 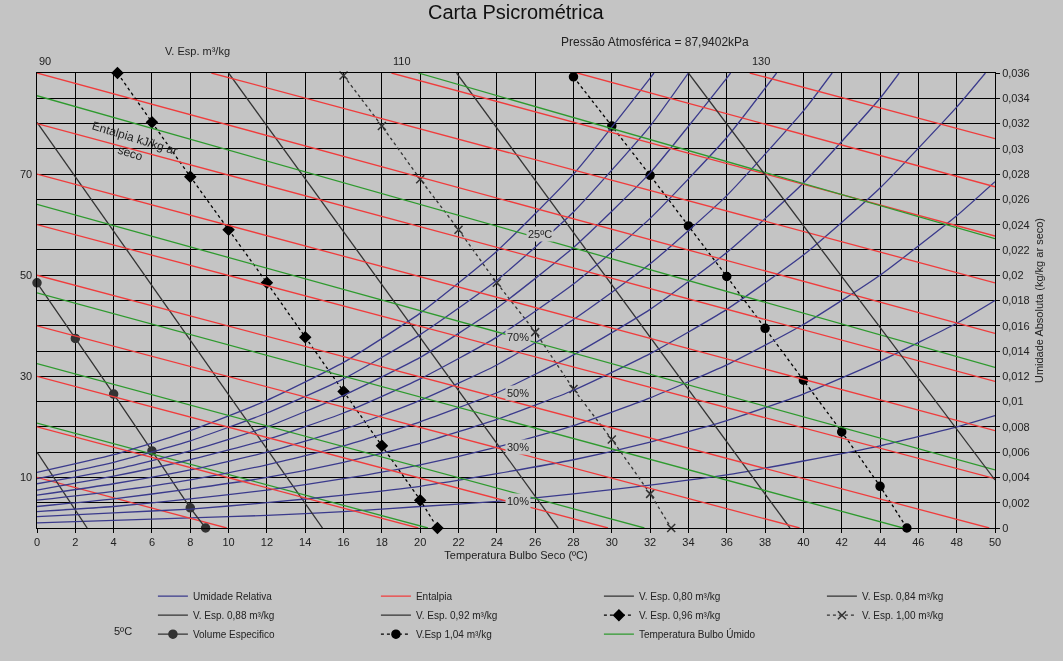 What do you see at coordinates (228, 542) in the screenshot?
I see `x-tick-label: 10` at bounding box center [228, 542].